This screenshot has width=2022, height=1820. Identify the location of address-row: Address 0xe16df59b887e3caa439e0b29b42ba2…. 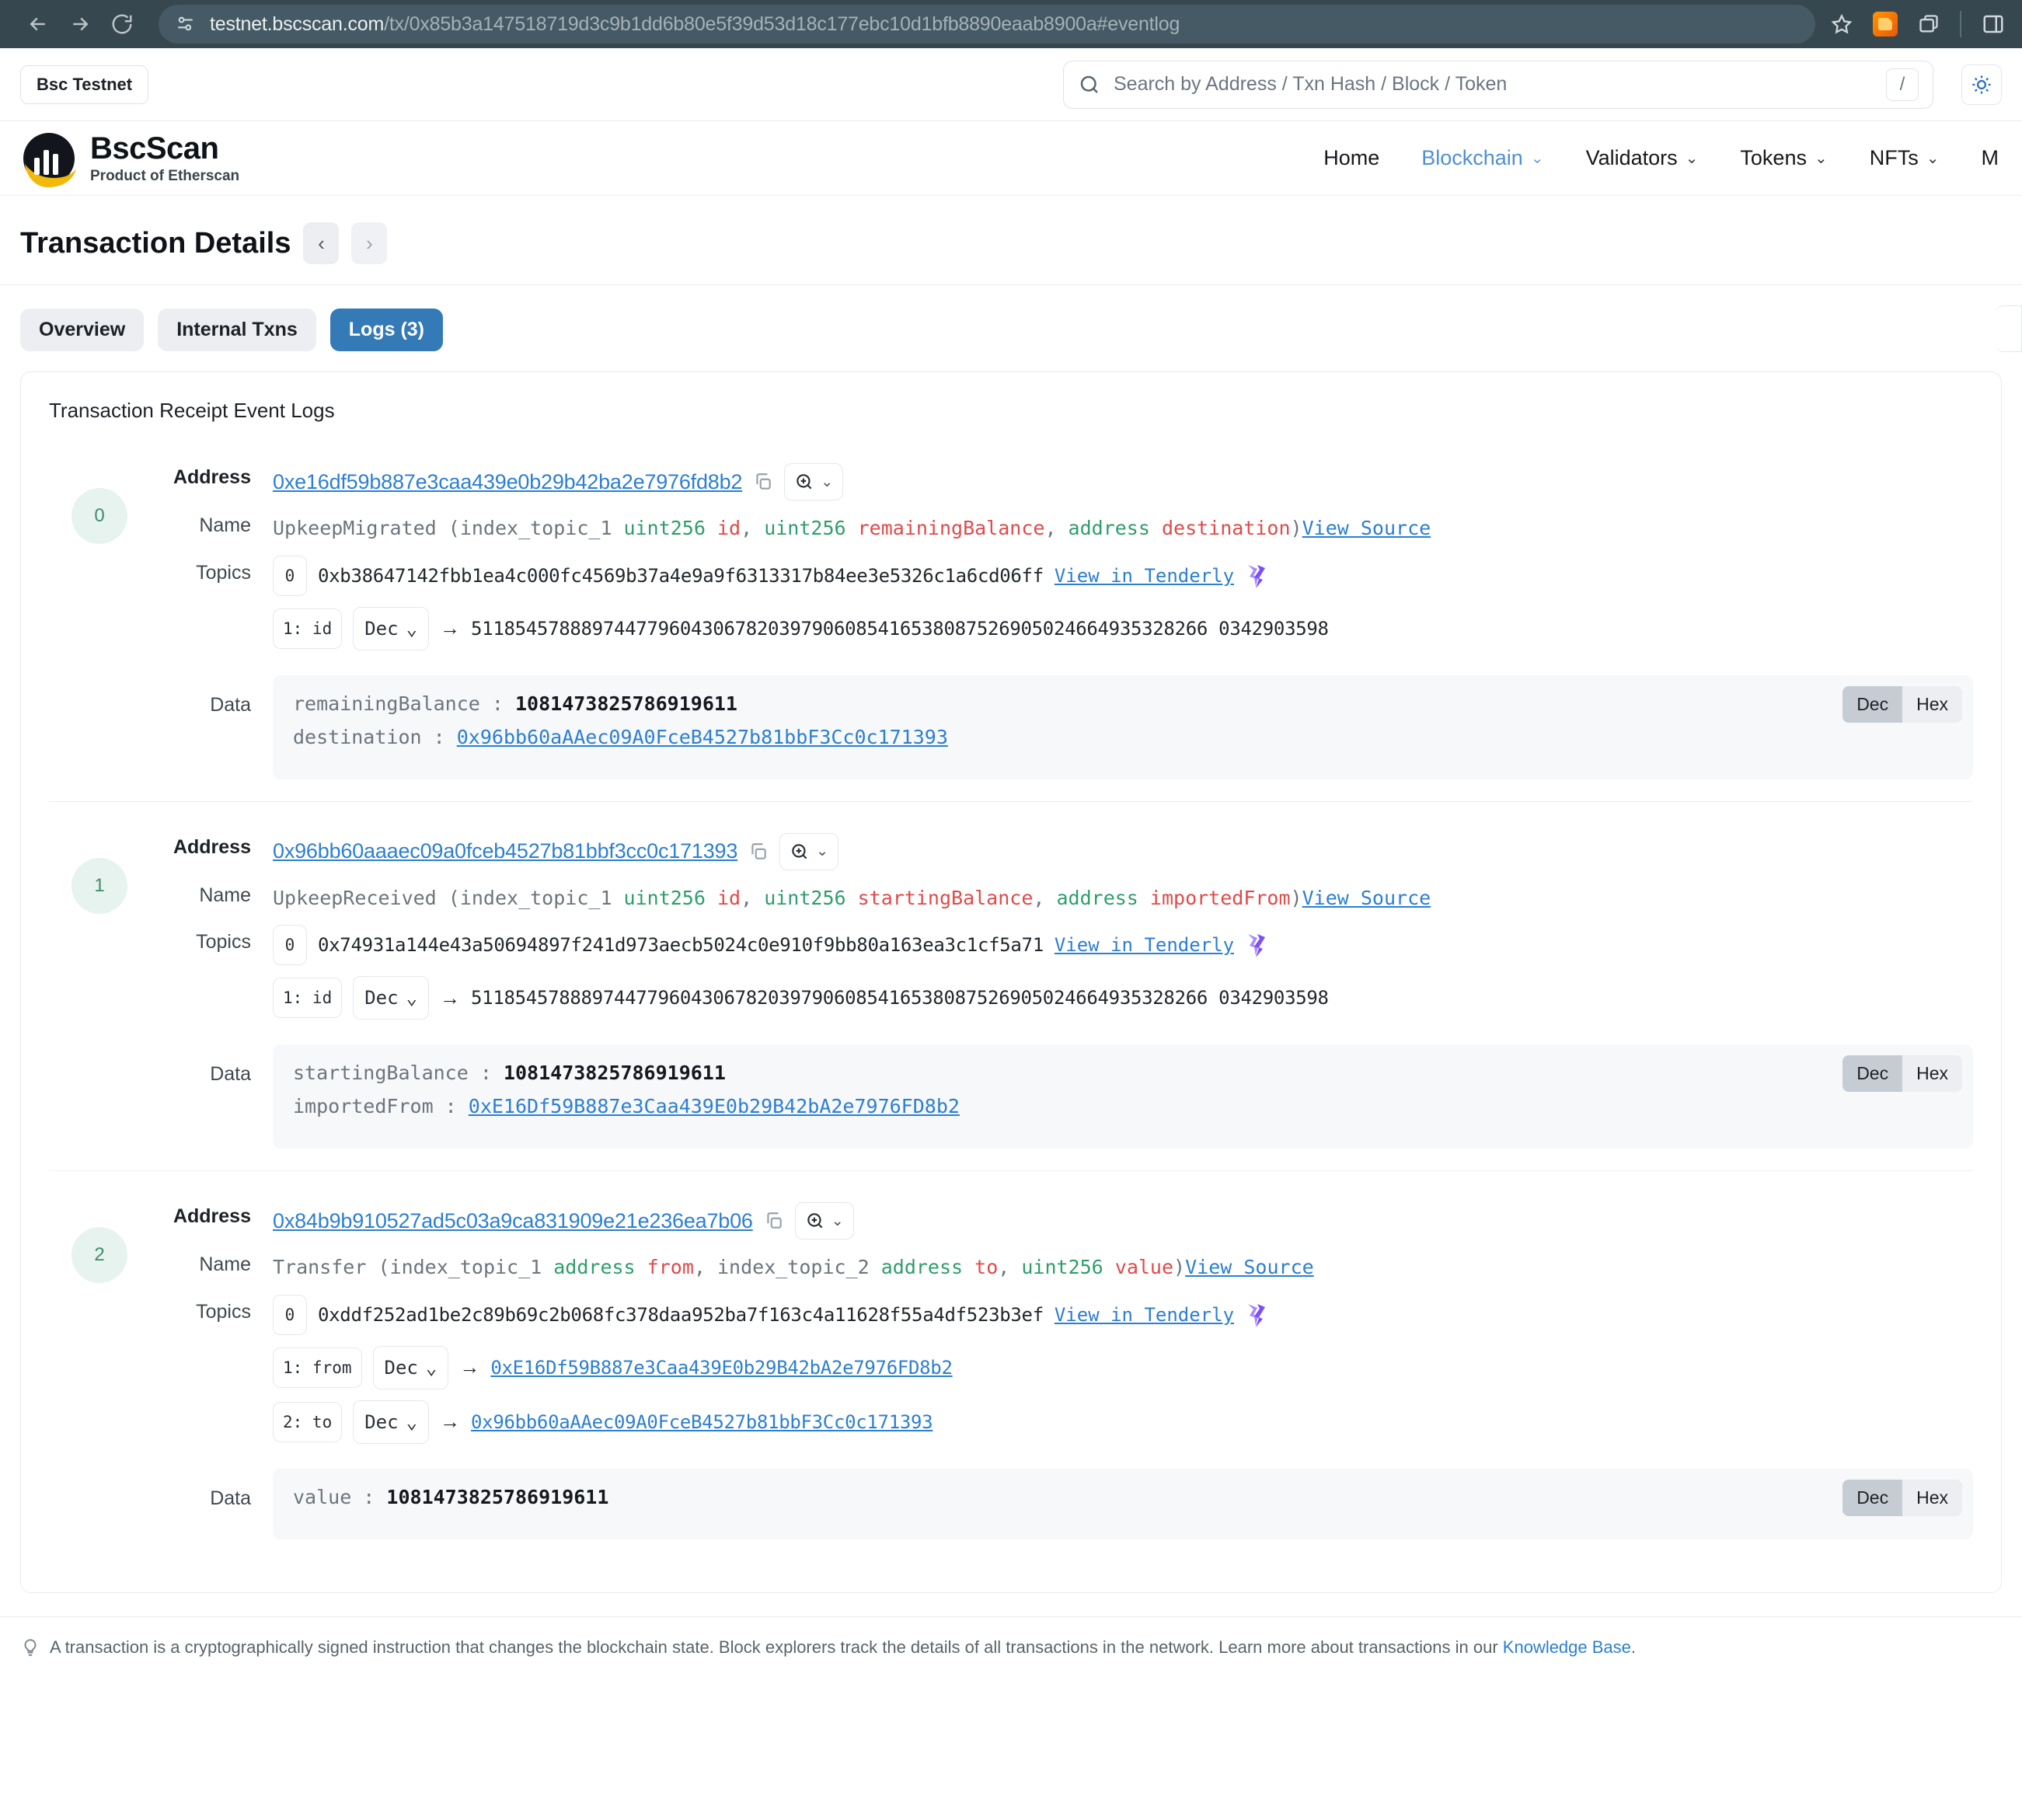
(1062, 482).